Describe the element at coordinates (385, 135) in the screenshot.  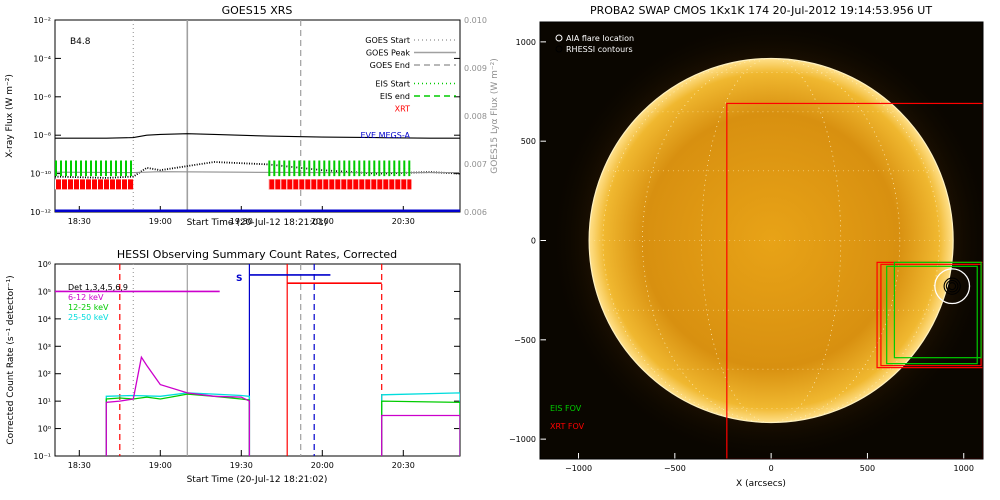
I see `goes-legend-label: EVE MEGS-A` at that location.